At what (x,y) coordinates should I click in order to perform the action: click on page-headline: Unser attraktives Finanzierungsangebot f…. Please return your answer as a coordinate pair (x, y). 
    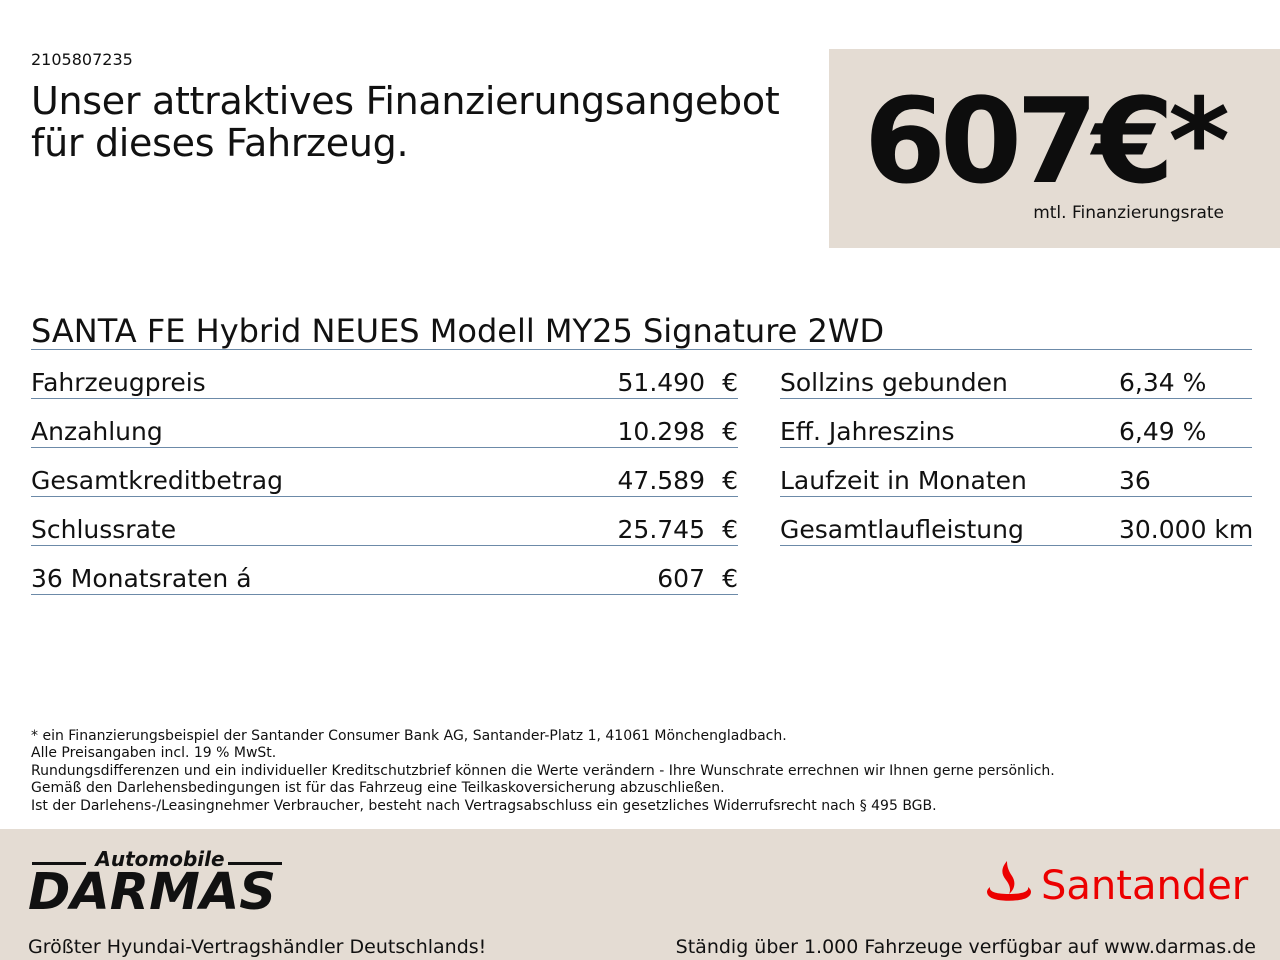
    Looking at the image, I should click on (421, 122).